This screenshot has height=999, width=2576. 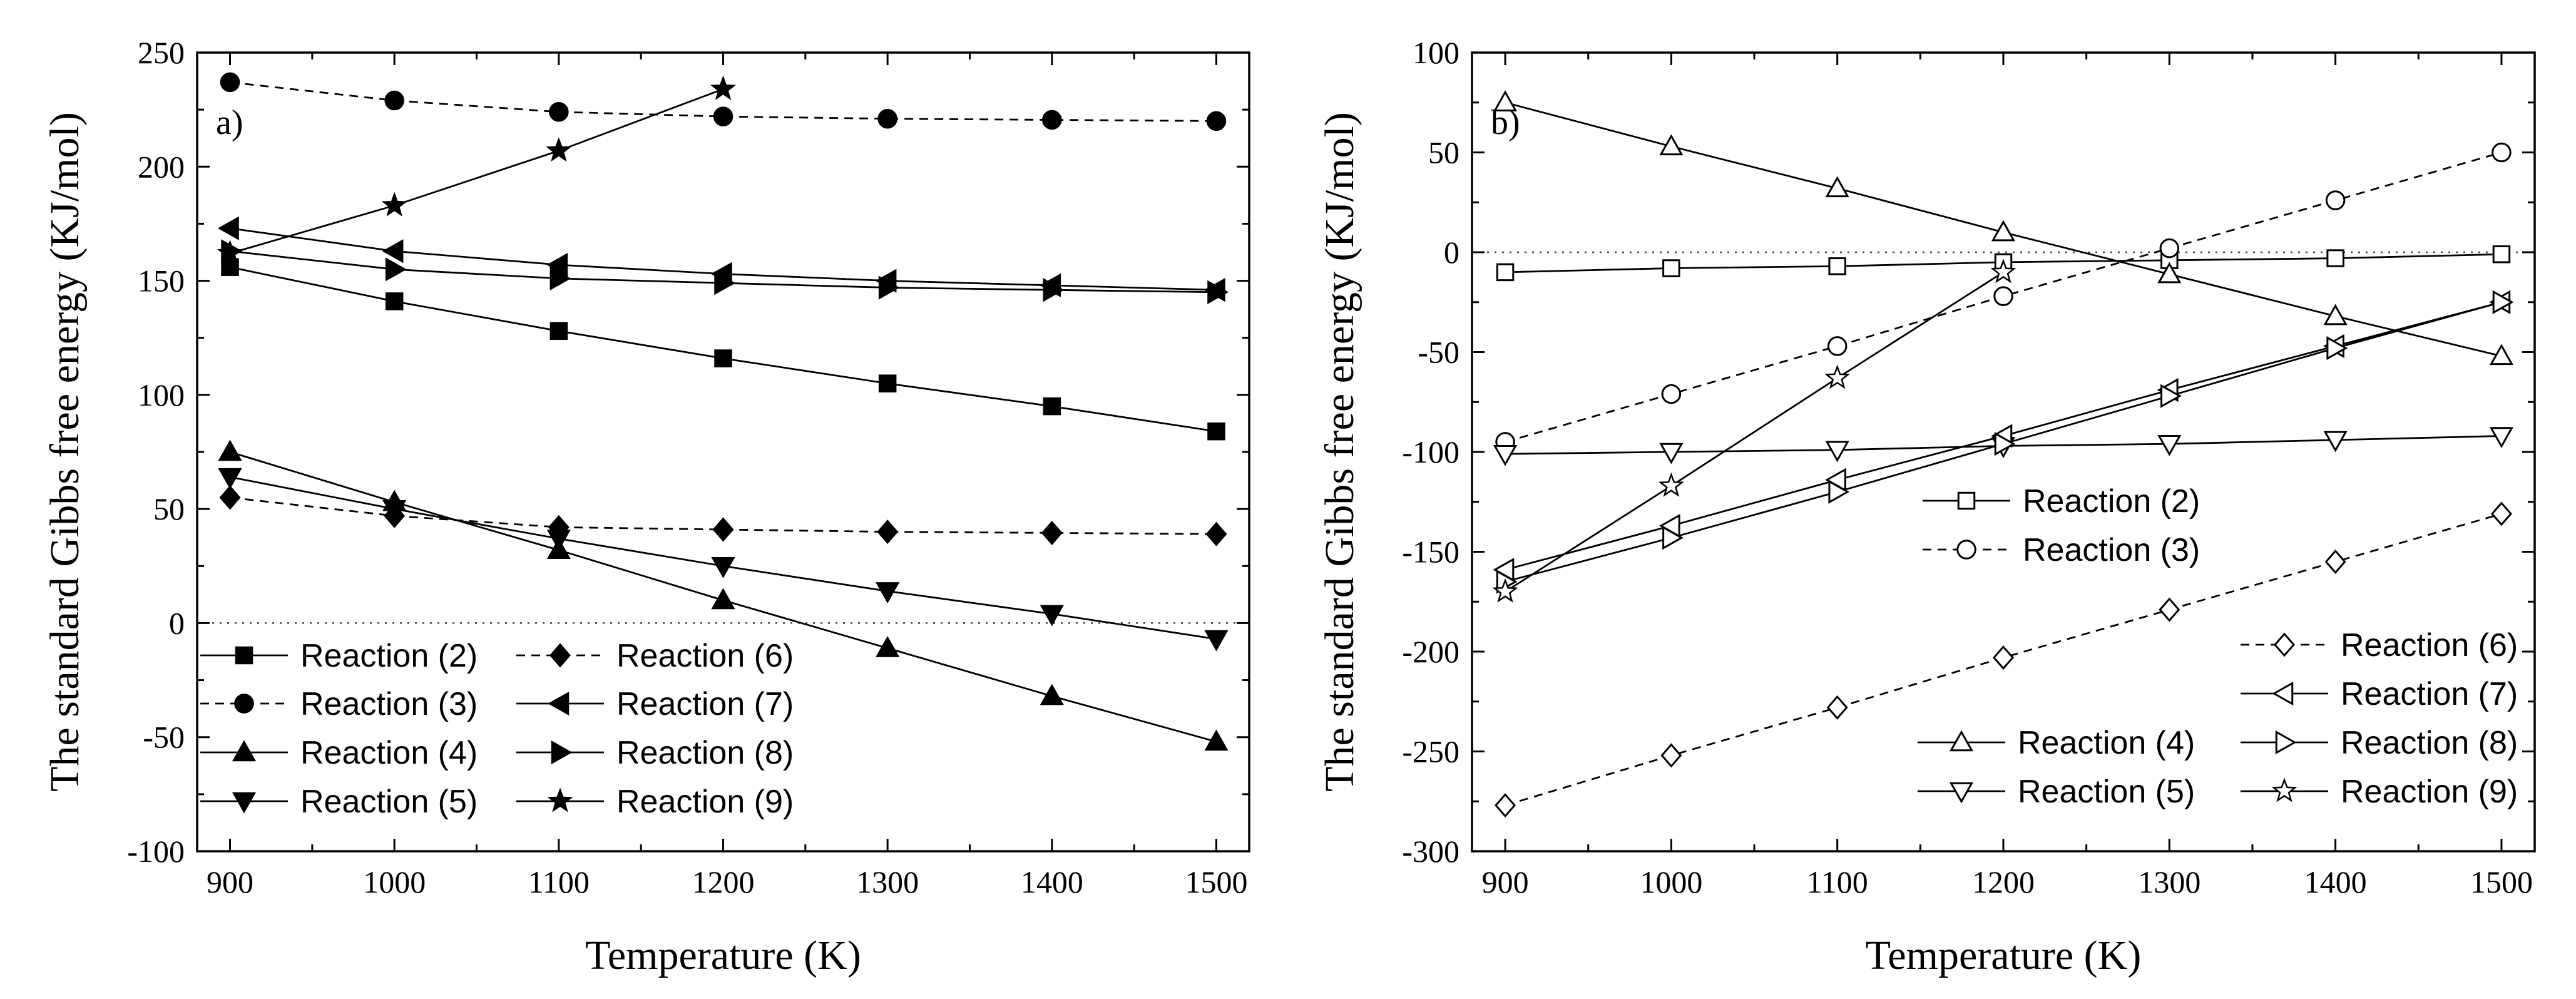 I want to click on y-tick-label: -100, so click(x=1431, y=451).